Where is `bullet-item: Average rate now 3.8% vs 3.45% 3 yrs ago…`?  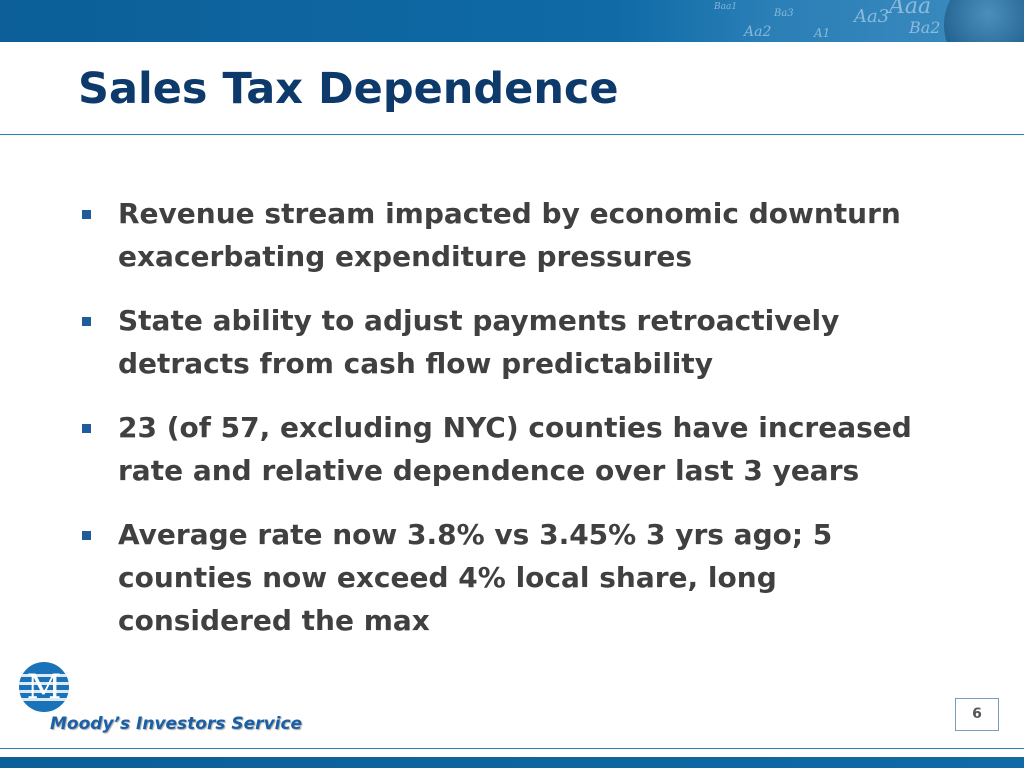
bullet-item: Average rate now 3.8% vs 3.45% 3 yrs ago… is located at coordinates (518, 577).